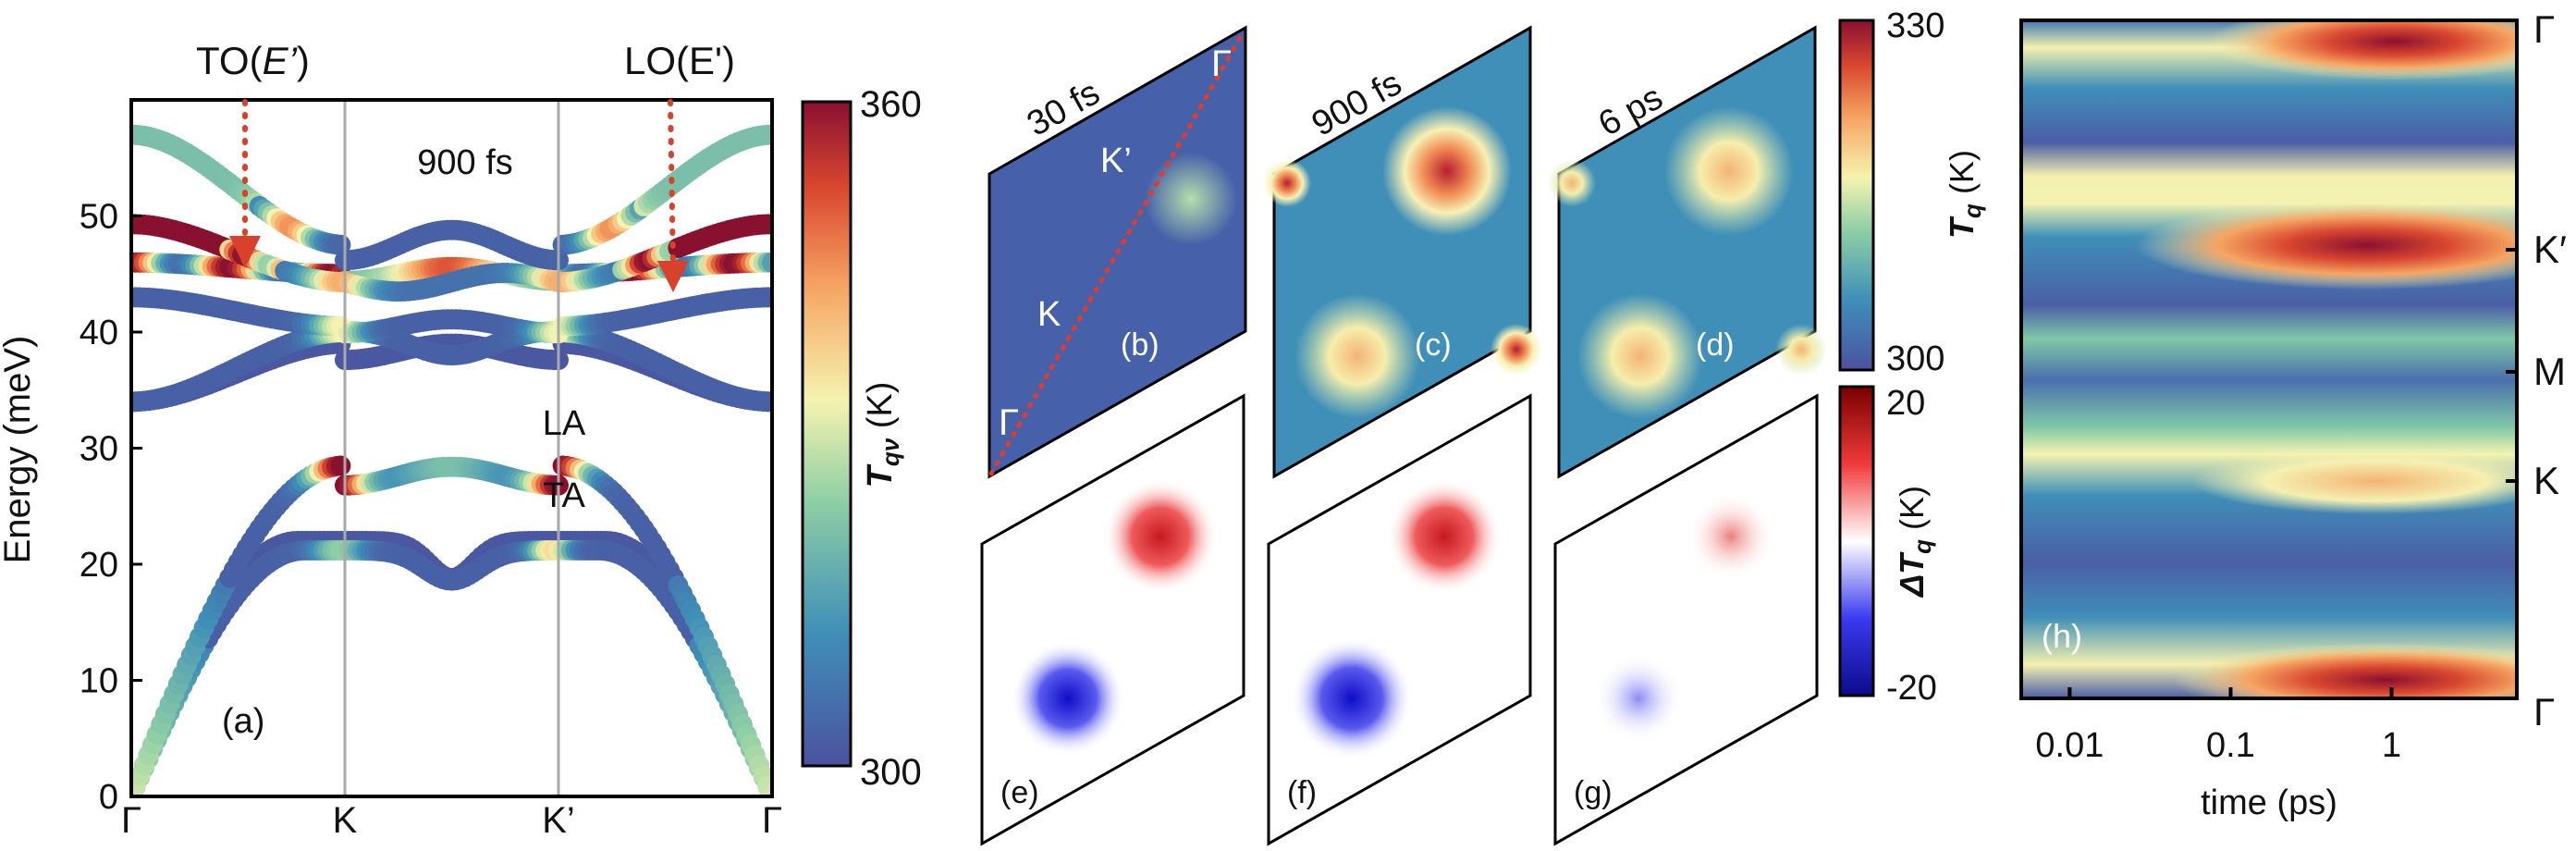  What do you see at coordinates (1915, 26) in the screenshot?
I see `colorbar-top-max: 330` at bounding box center [1915, 26].